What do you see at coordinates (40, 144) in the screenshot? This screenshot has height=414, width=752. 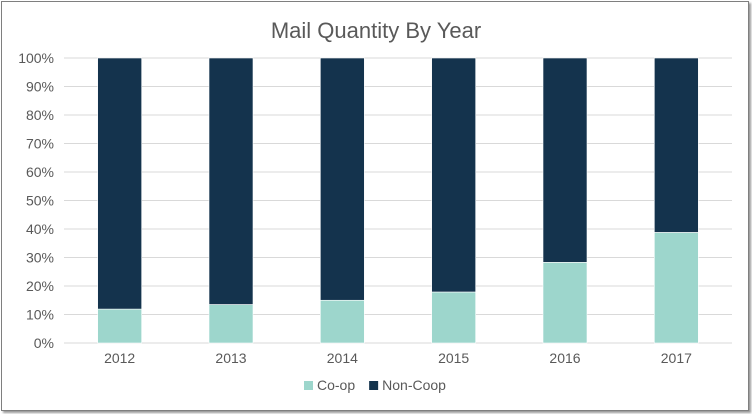 I see `y-tick-label: 70%` at bounding box center [40, 144].